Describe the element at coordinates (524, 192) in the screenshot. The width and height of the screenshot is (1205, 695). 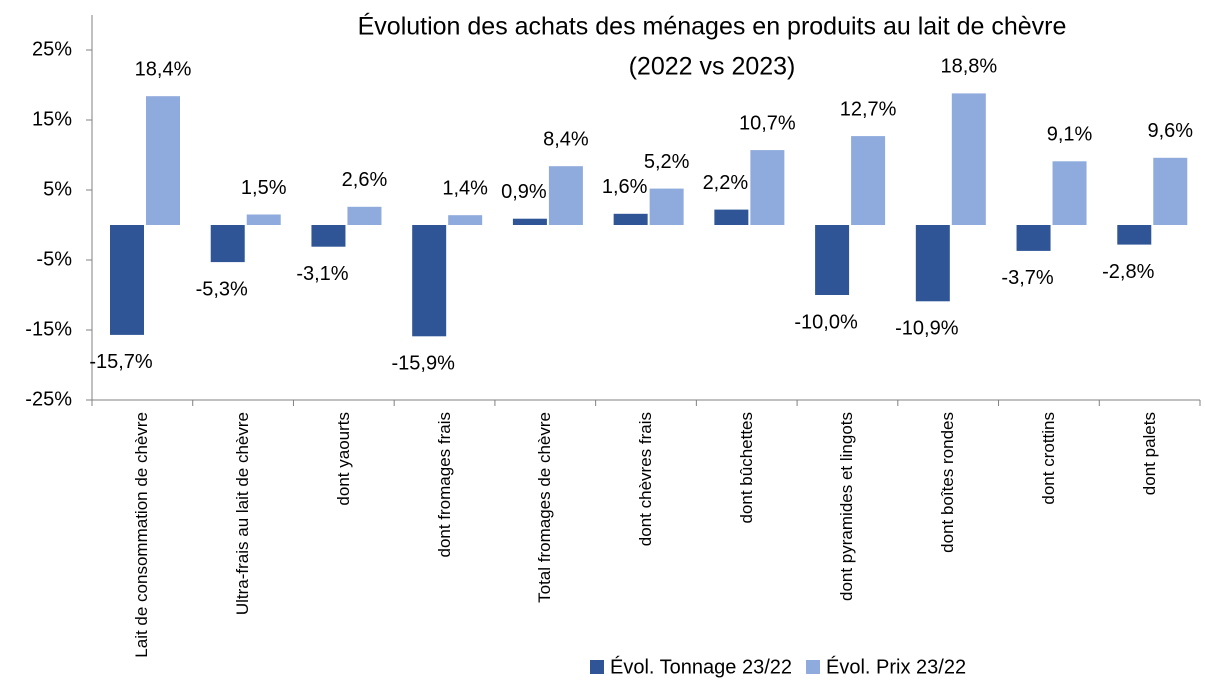
I see `value-label: 0,9%` at that location.